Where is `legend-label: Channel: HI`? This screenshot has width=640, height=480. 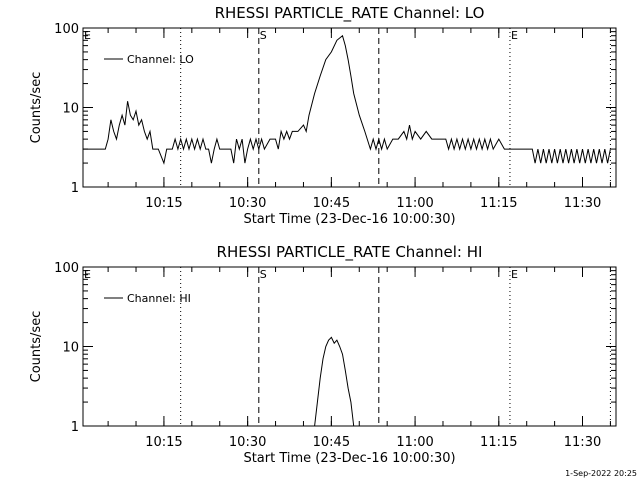
legend-label: Channel: HI is located at coordinates (159, 298).